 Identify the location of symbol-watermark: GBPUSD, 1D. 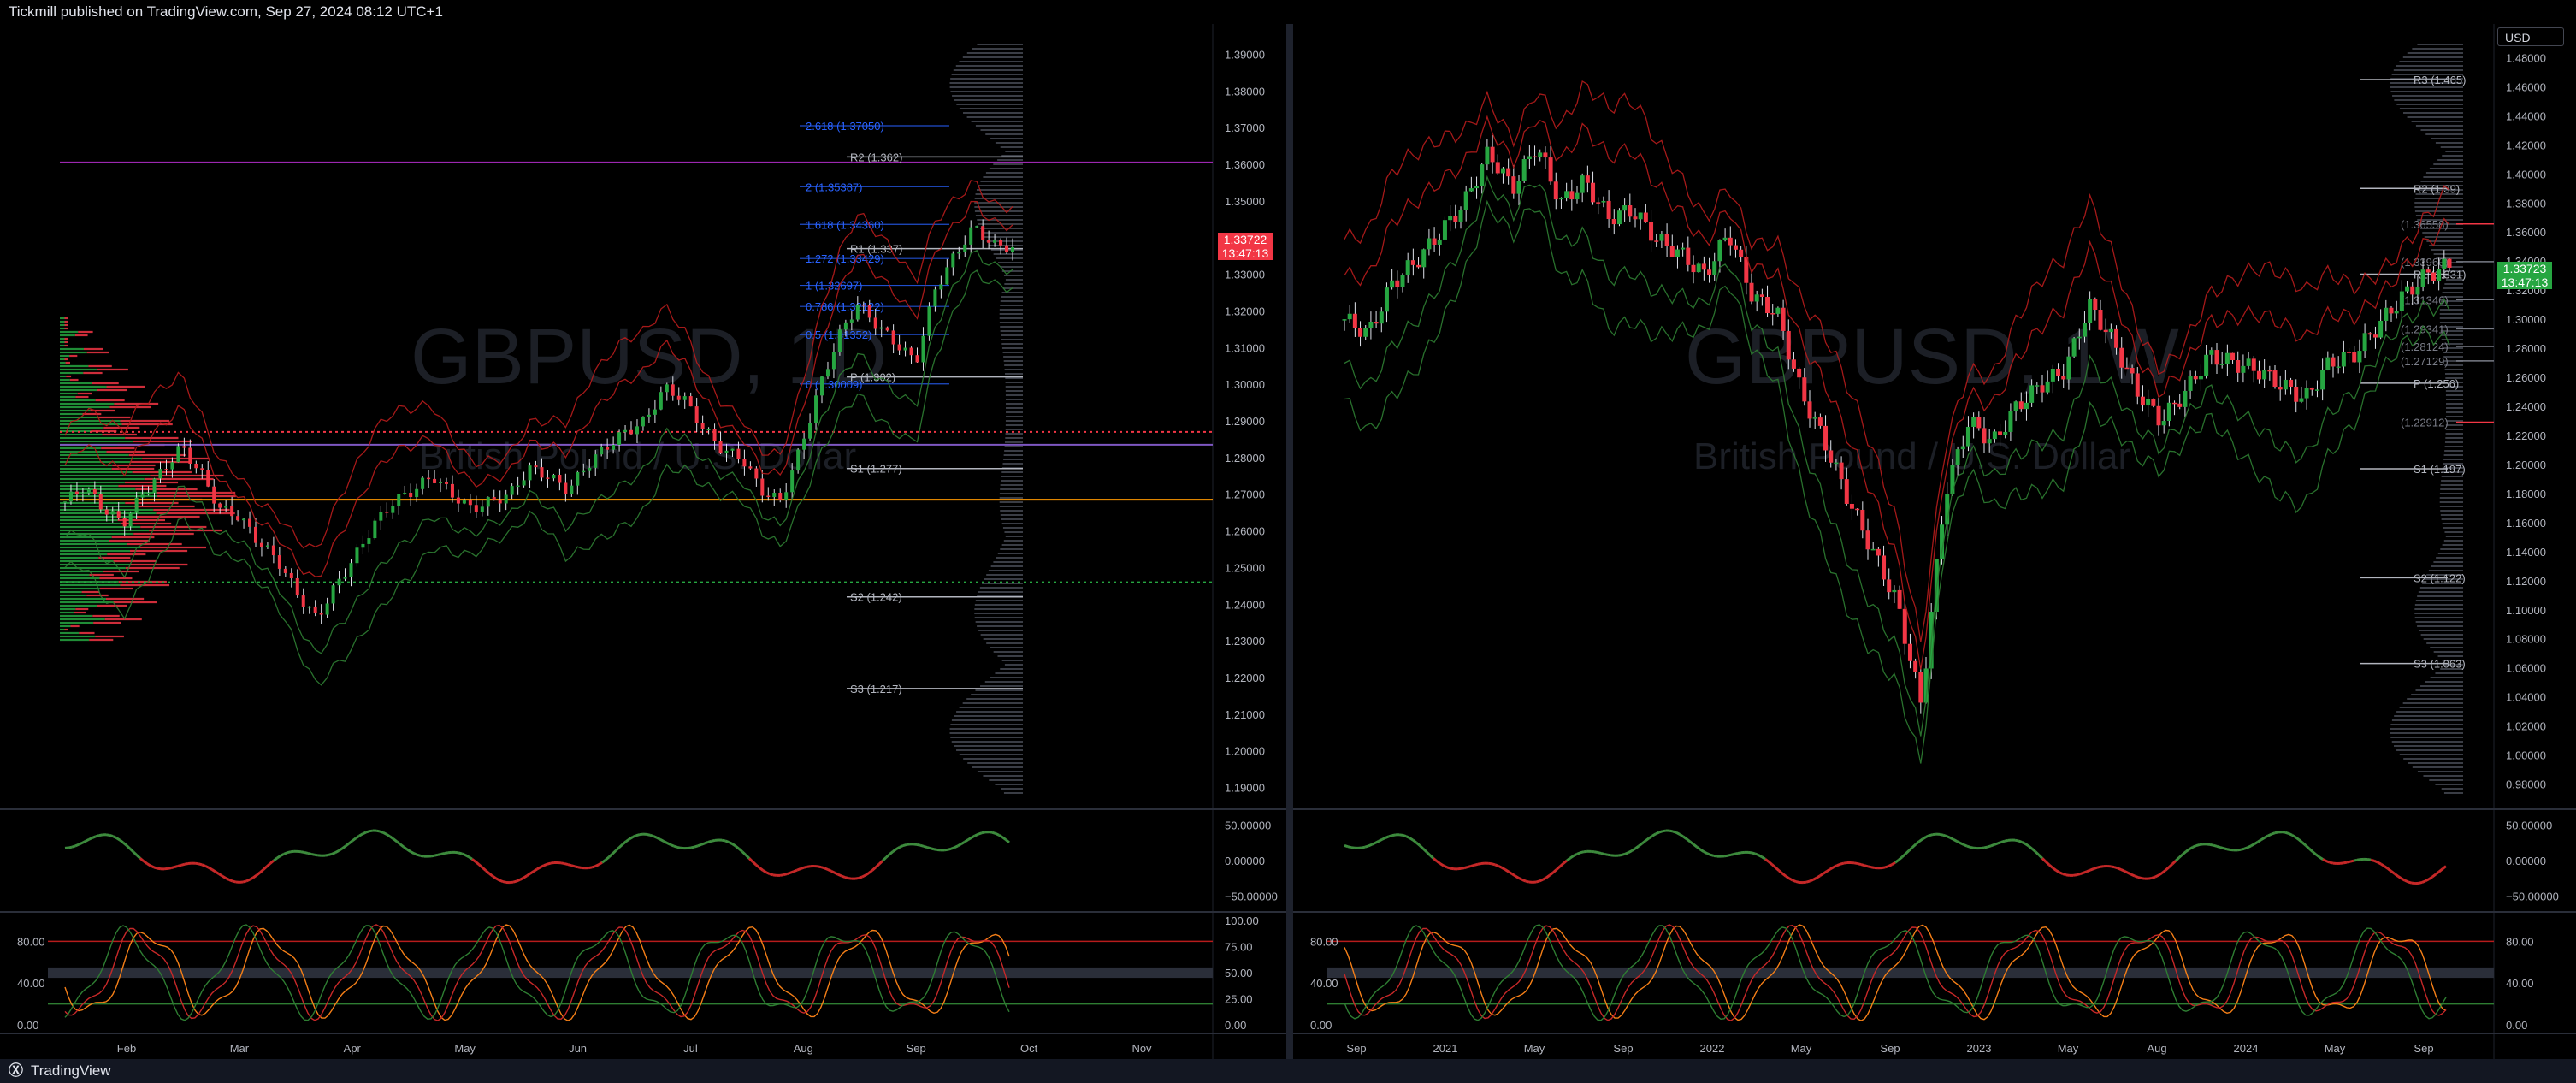
(649, 356).